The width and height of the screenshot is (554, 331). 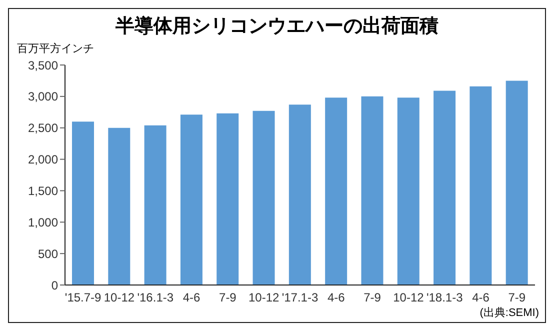 I want to click on text: (出典:SEMI), so click(x=509, y=313).